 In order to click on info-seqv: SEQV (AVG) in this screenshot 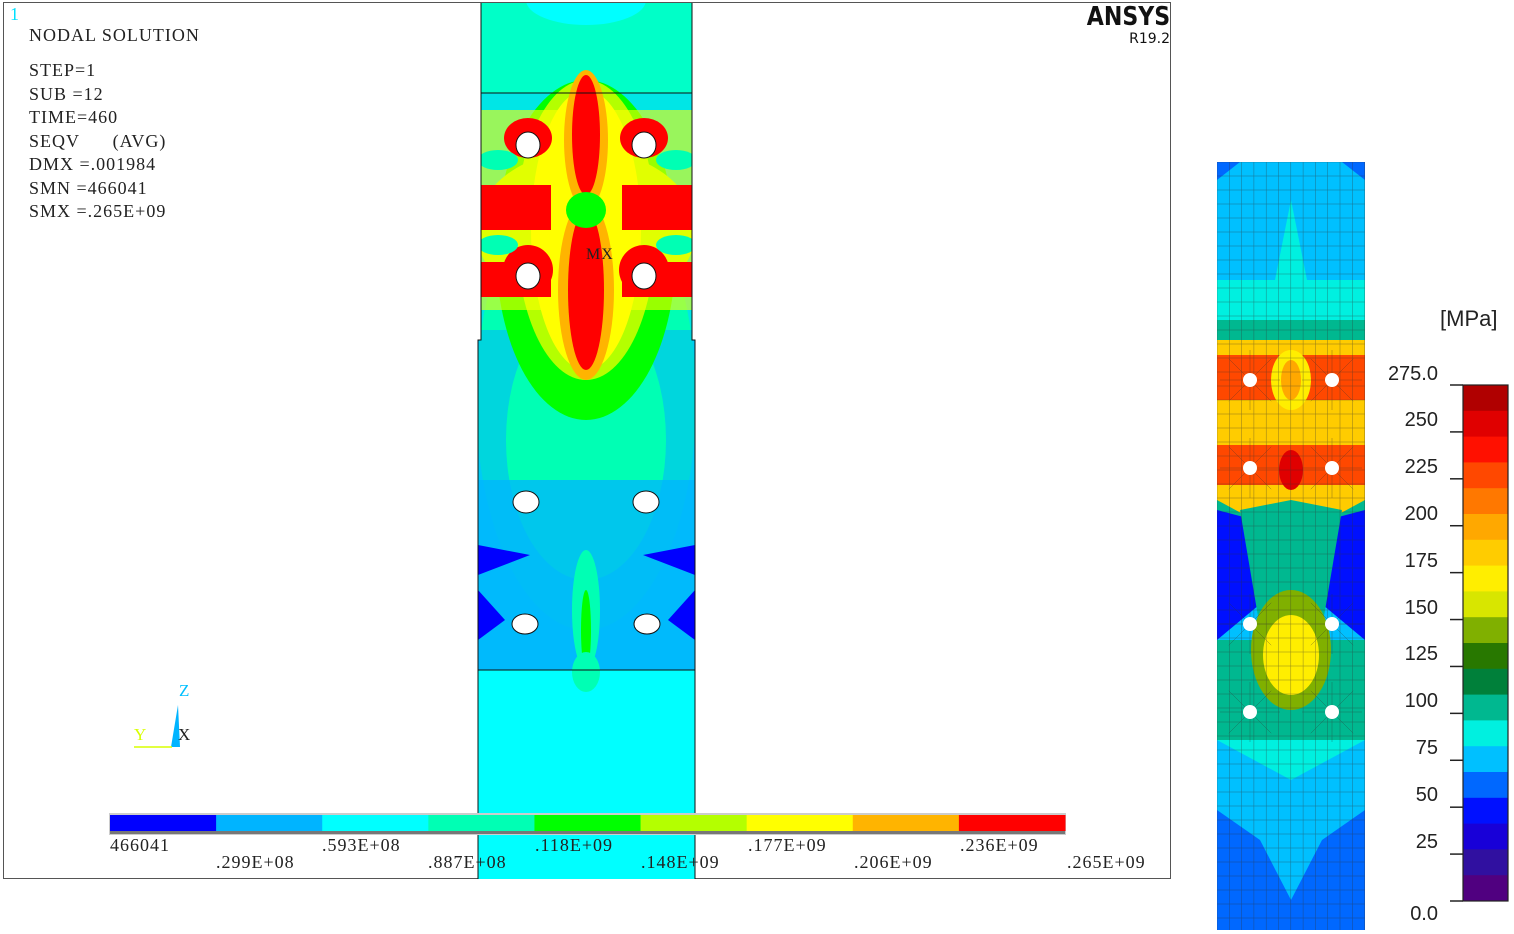, I will do `click(98, 141)`.